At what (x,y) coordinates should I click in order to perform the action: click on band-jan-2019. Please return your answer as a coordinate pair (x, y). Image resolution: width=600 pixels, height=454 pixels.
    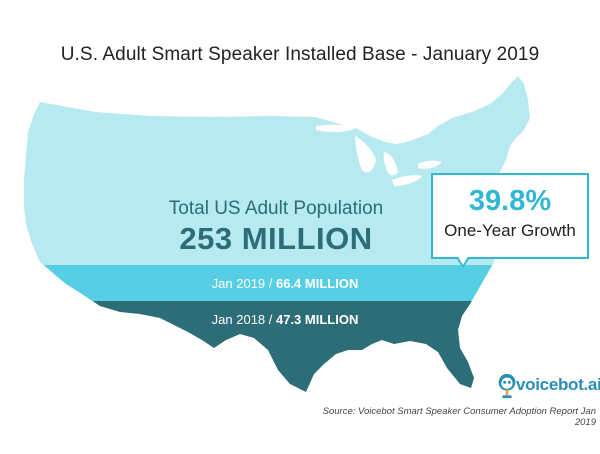
    Looking at the image, I should click on (277, 283).